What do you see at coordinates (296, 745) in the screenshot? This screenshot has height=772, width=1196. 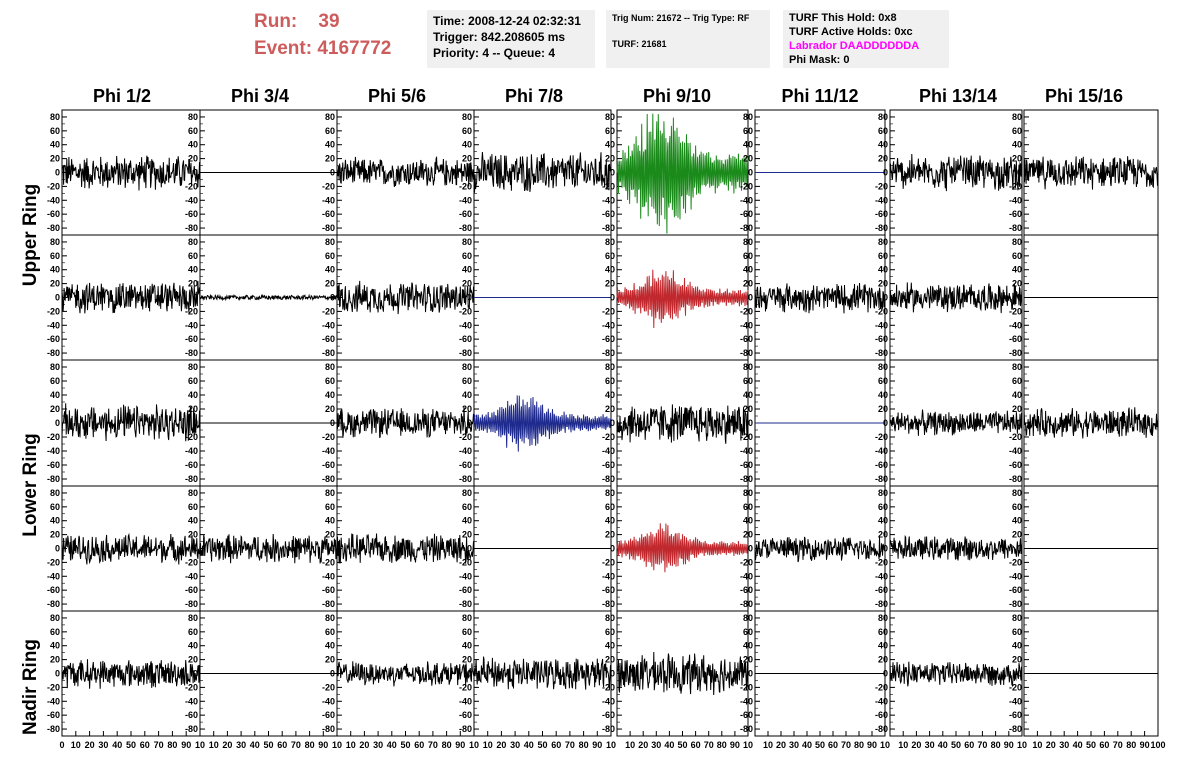 I see `x-tick-label: 70` at bounding box center [296, 745].